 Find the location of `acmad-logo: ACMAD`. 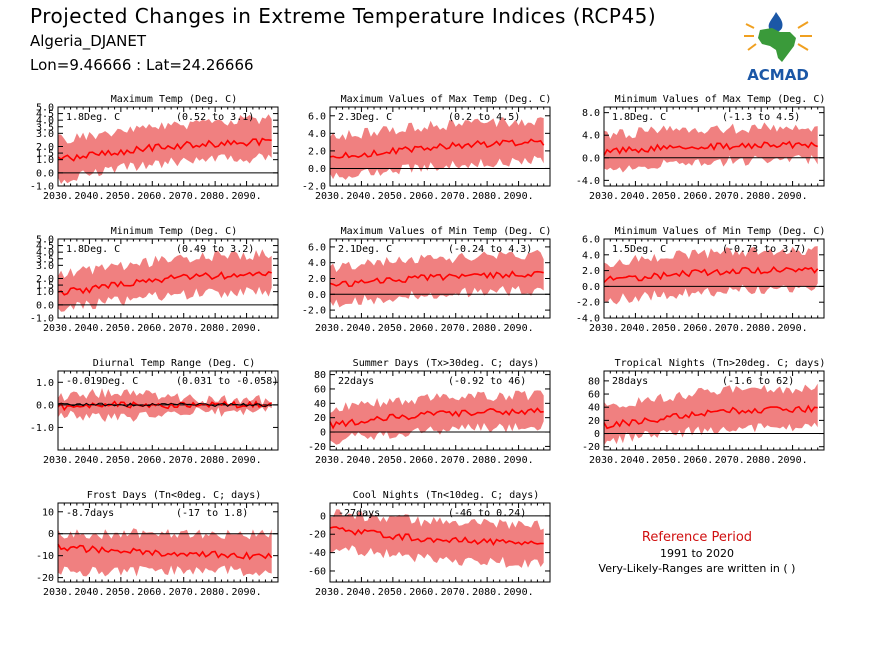

acmad-logo: ACMAD is located at coordinates (778, 46).